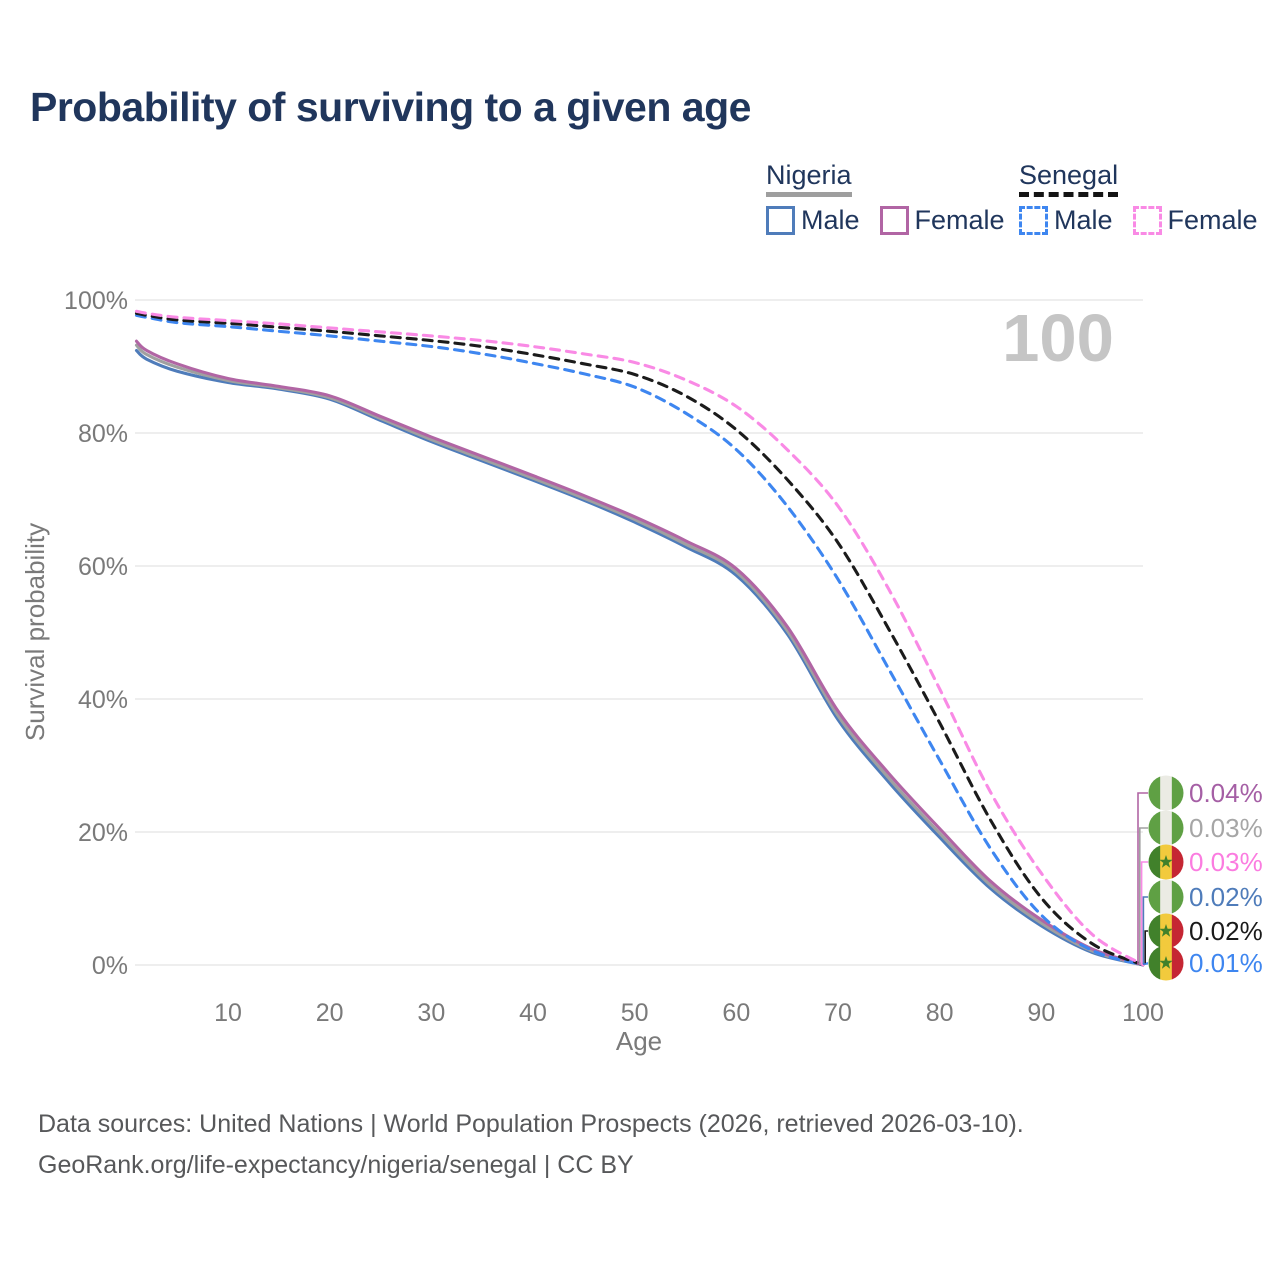  I want to click on x-axis-title: Age, so click(639, 1041).